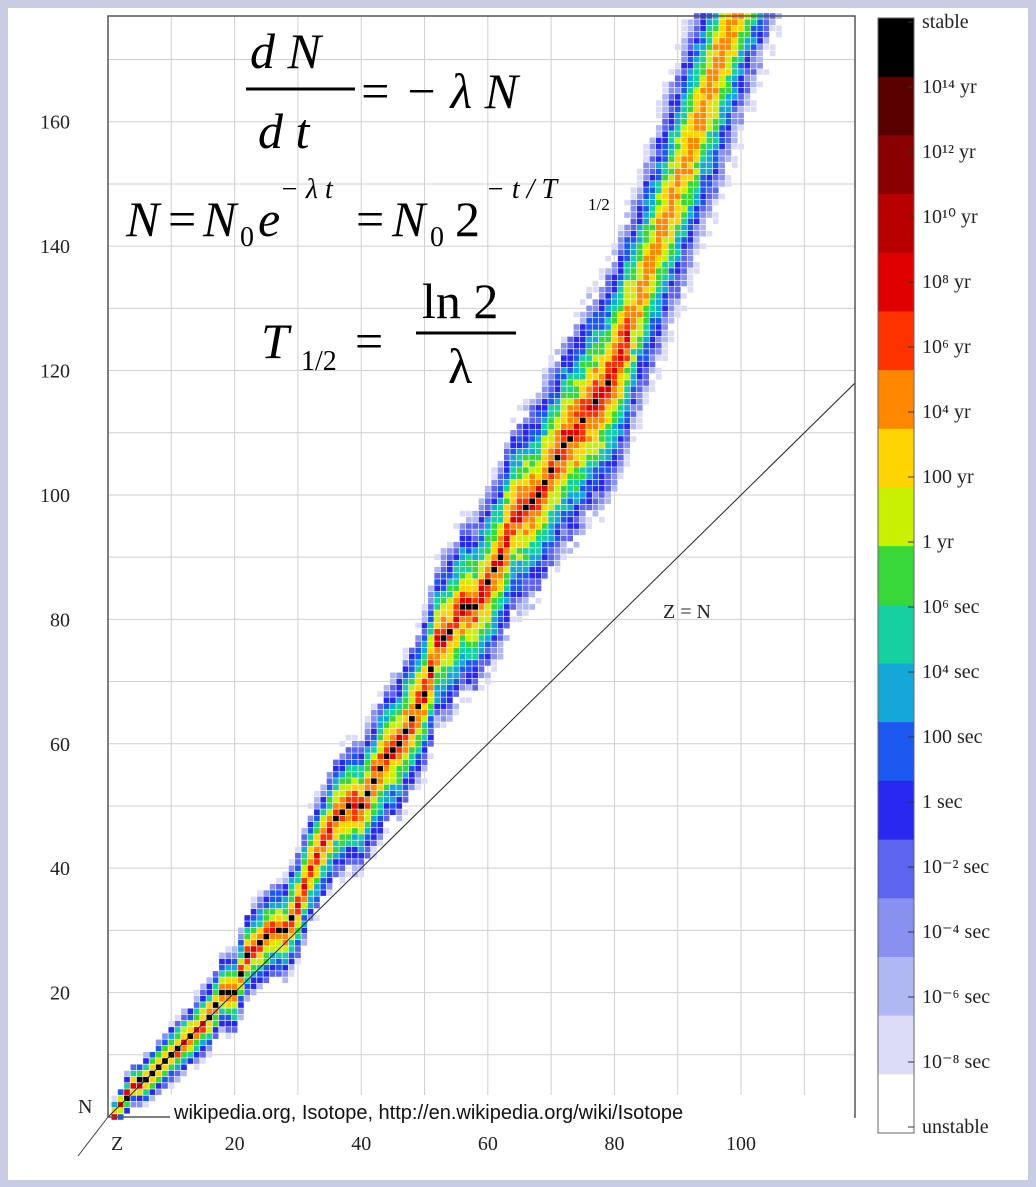 The image size is (1036, 1187). What do you see at coordinates (276, 341) in the screenshot?
I see `eq3-t: T` at bounding box center [276, 341].